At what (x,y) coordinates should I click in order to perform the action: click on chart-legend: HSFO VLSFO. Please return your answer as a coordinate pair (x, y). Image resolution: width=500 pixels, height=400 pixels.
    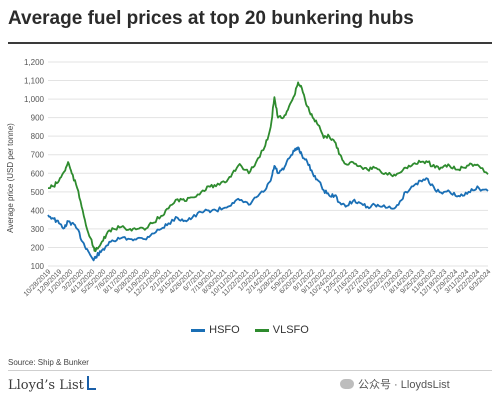
    Looking at the image, I should click on (250, 330).